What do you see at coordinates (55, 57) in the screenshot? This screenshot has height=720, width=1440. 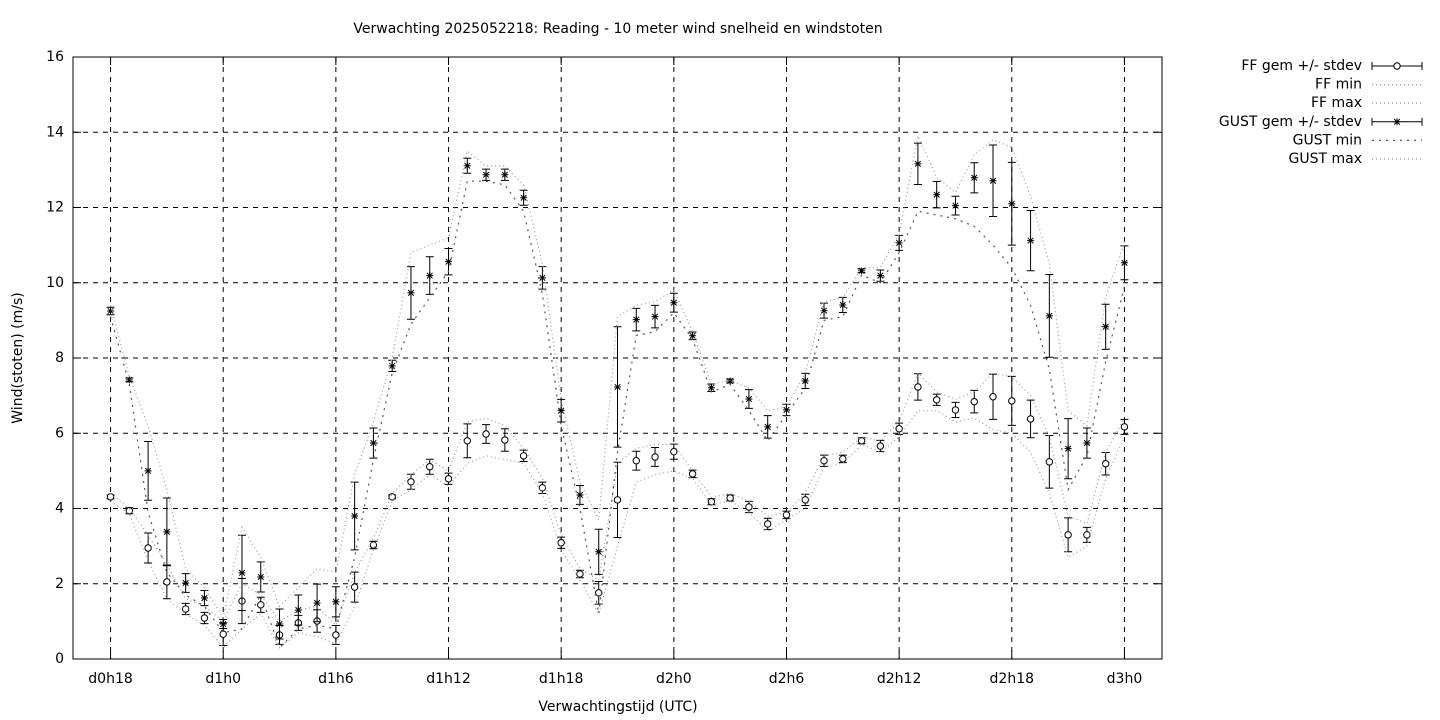 I see `y-tick-label: 16` at bounding box center [55, 57].